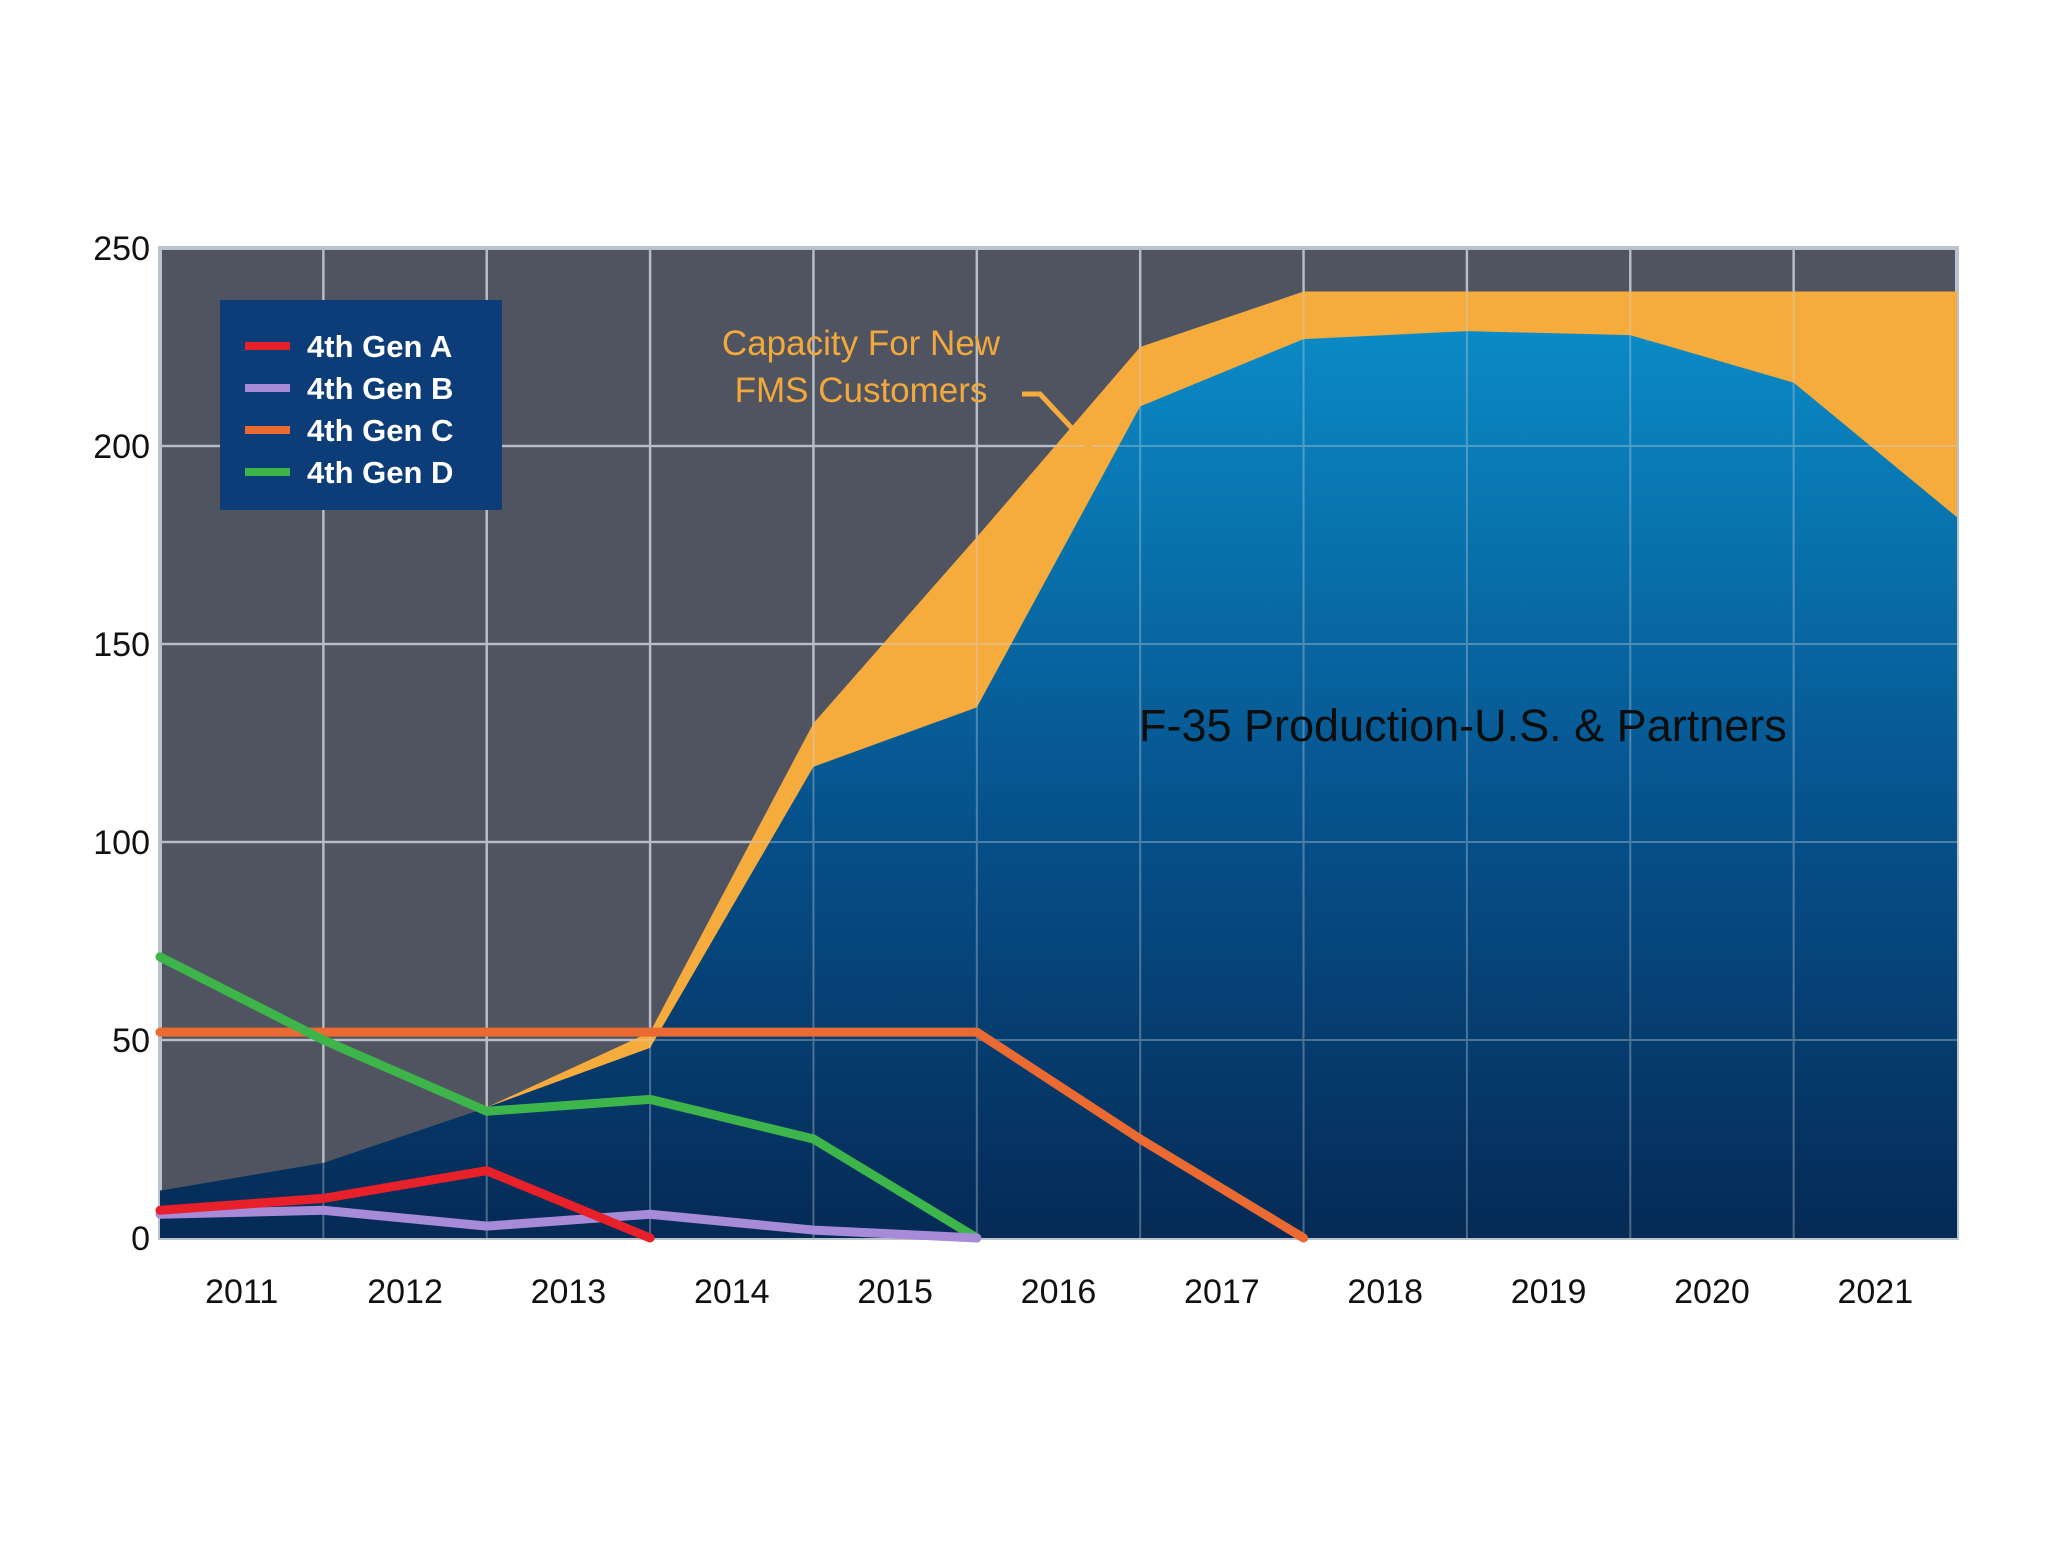 Image resolution: width=2048 pixels, height=1541 pixels. I want to click on x-tick-label-2015: 2015, so click(895, 1292).